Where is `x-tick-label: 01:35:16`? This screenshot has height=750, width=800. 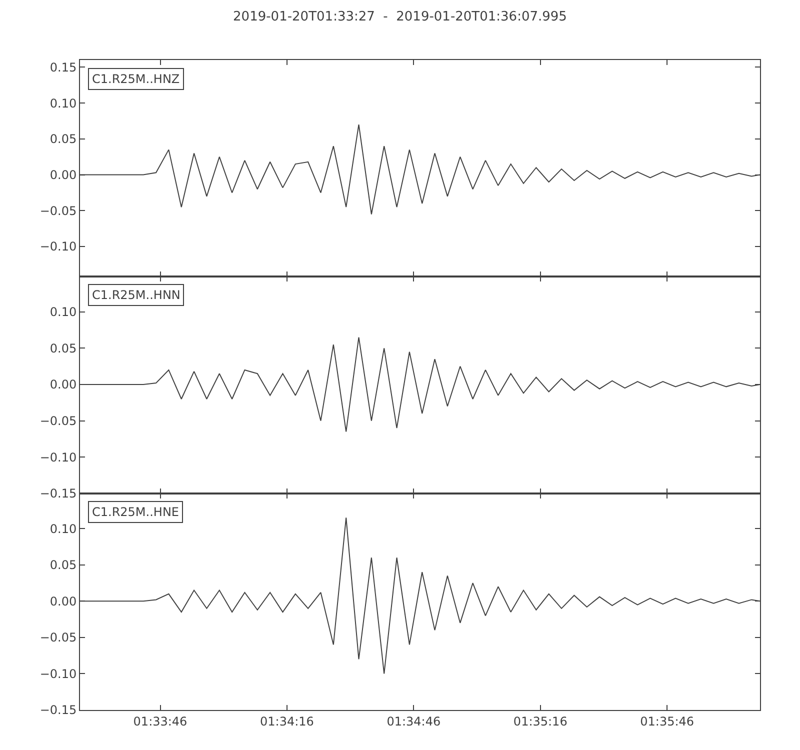
x-tick-label: 01:35:16 is located at coordinates (540, 721).